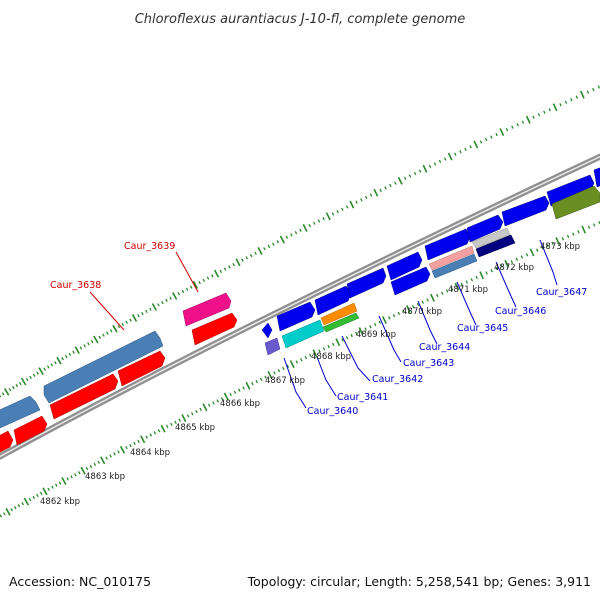 Image resolution: width=600 pixels, height=600 pixels. What do you see at coordinates (428, 363) in the screenshot?
I see `label-caur-3643: Caur_3643` at bounding box center [428, 363].